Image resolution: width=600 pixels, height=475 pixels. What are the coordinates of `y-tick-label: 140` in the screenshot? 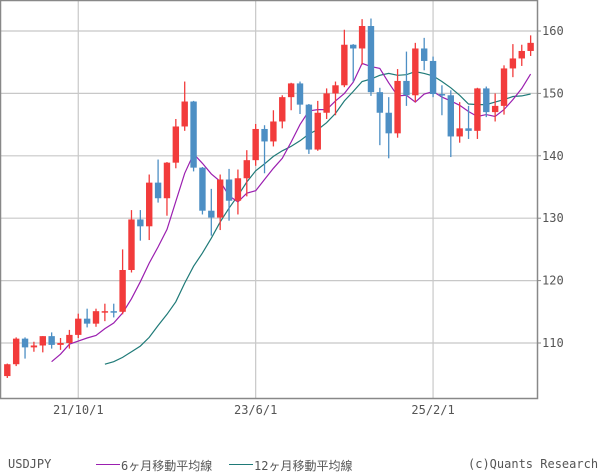 It's located at (553, 156).